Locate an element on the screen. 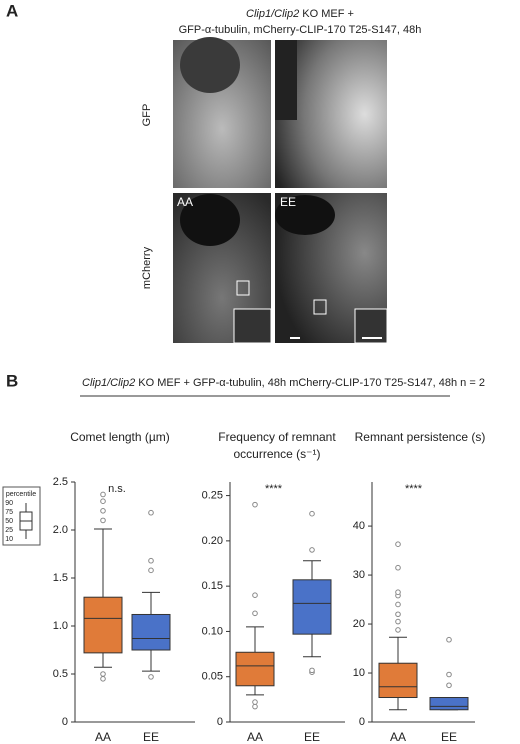  image-label: AA is located at coordinates (185, 202).